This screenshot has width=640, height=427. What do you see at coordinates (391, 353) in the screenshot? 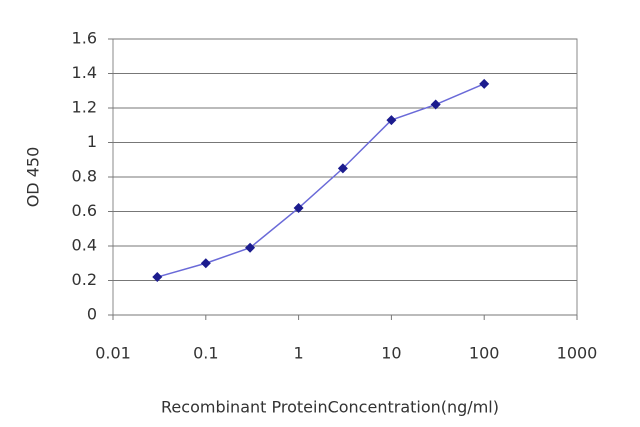
I see `x-tick-label: 10` at bounding box center [391, 353].